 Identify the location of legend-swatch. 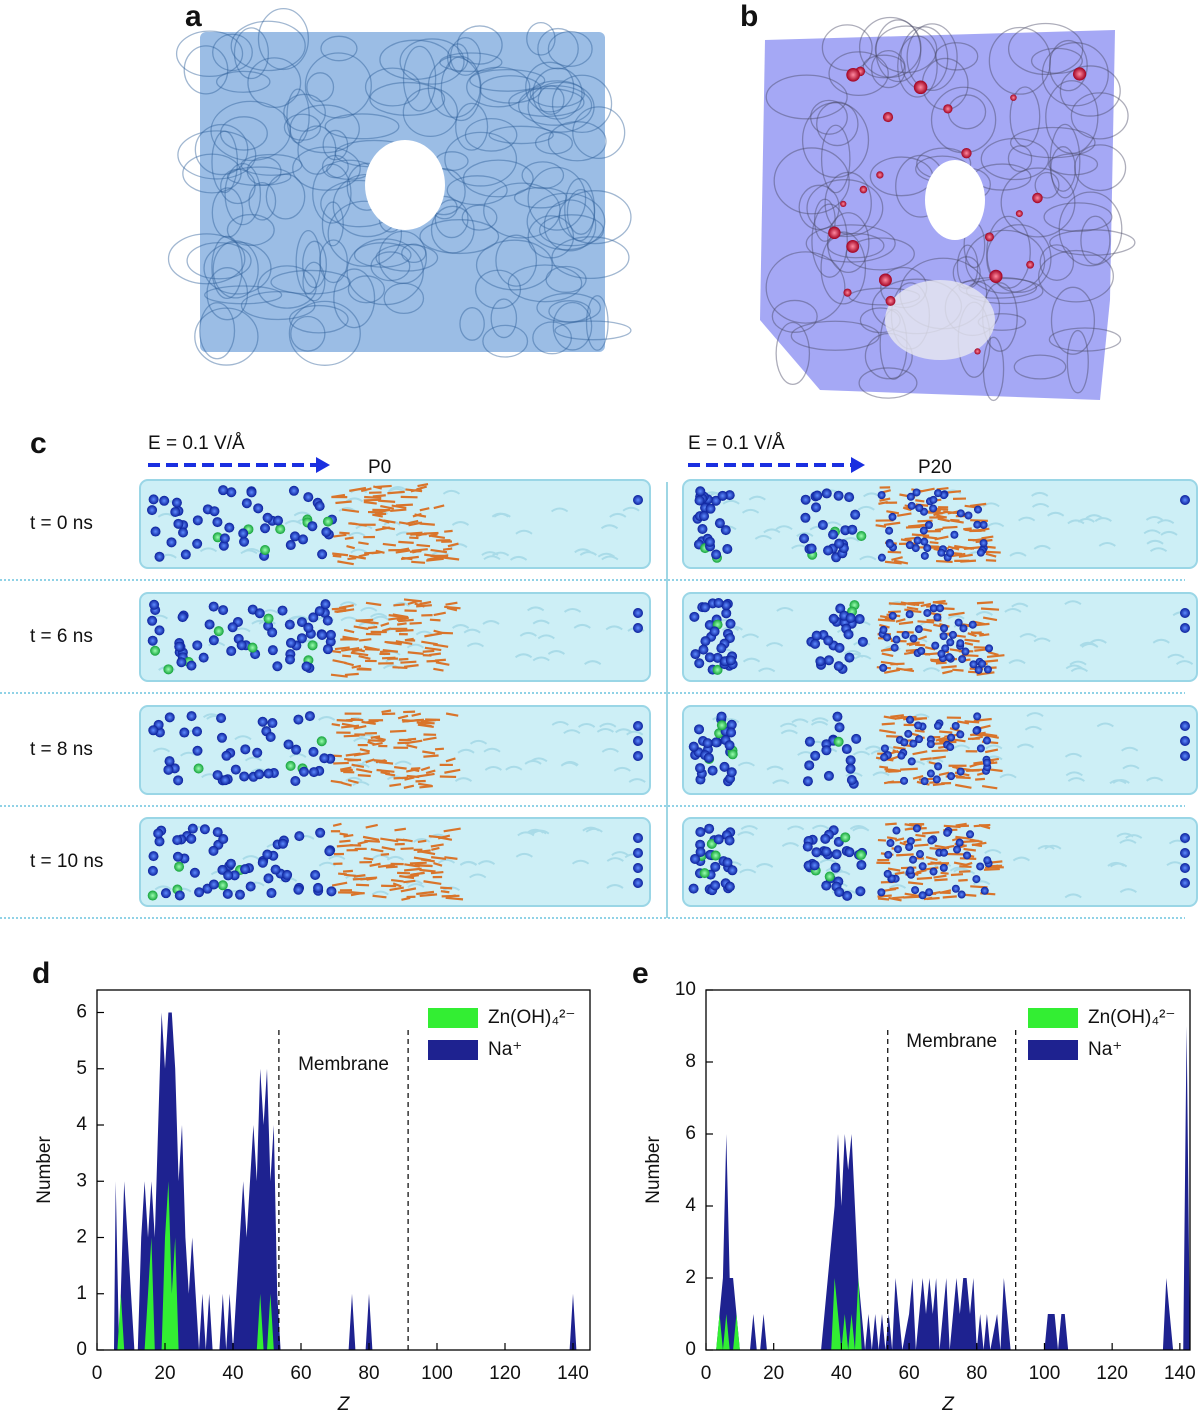
(1053, 1018).